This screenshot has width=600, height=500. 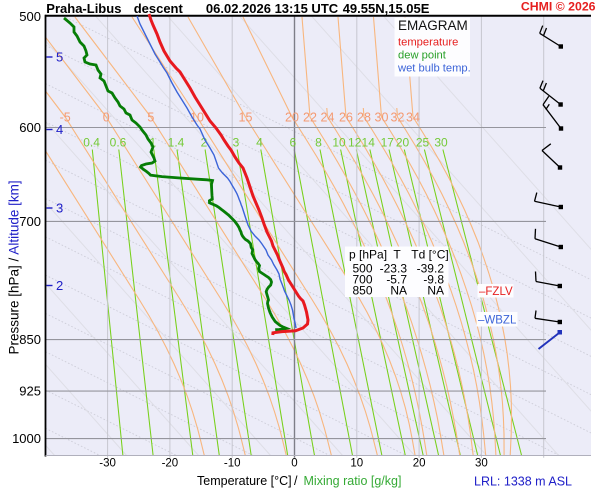 I want to click on svg-text: 32, so click(x=398, y=118).